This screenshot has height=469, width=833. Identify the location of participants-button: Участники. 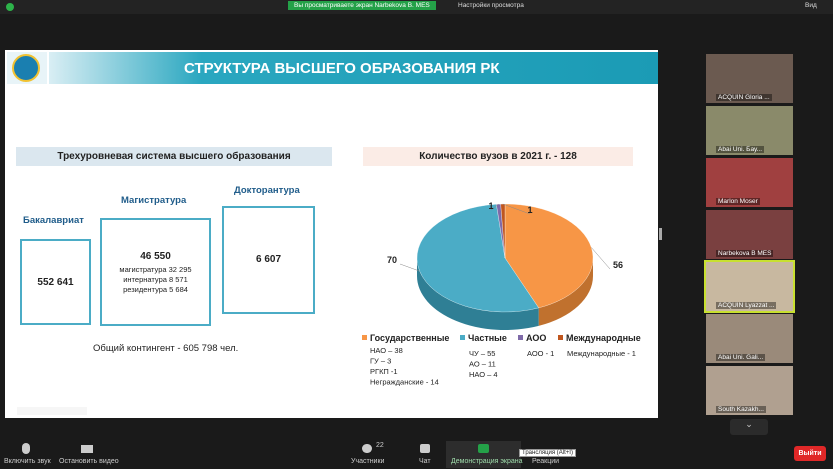
(368, 461).